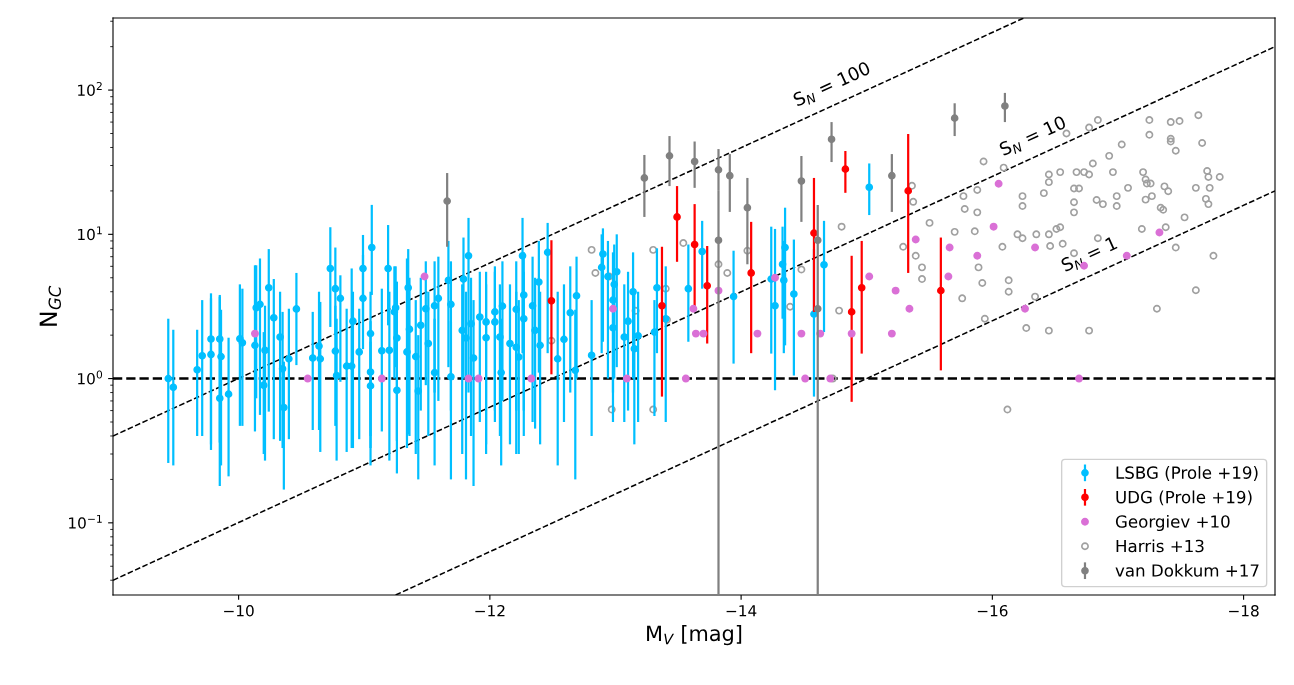 The width and height of the screenshot is (1294, 685). I want to click on y-tick-label: 10$^{0}$, so click(90, 377).